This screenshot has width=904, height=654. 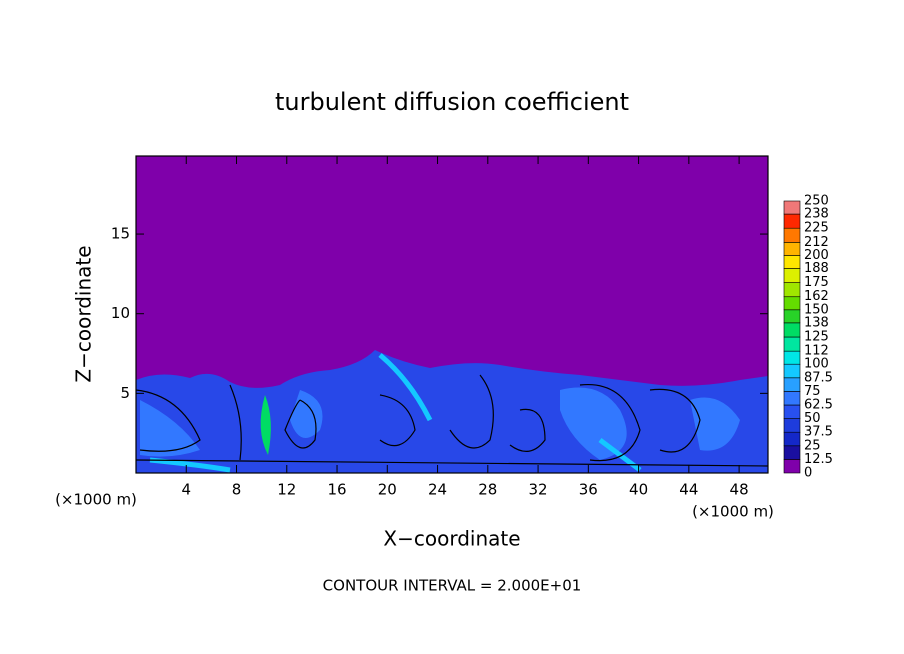 What do you see at coordinates (816, 337) in the screenshot?
I see `colorbar-label: 125` at bounding box center [816, 337].